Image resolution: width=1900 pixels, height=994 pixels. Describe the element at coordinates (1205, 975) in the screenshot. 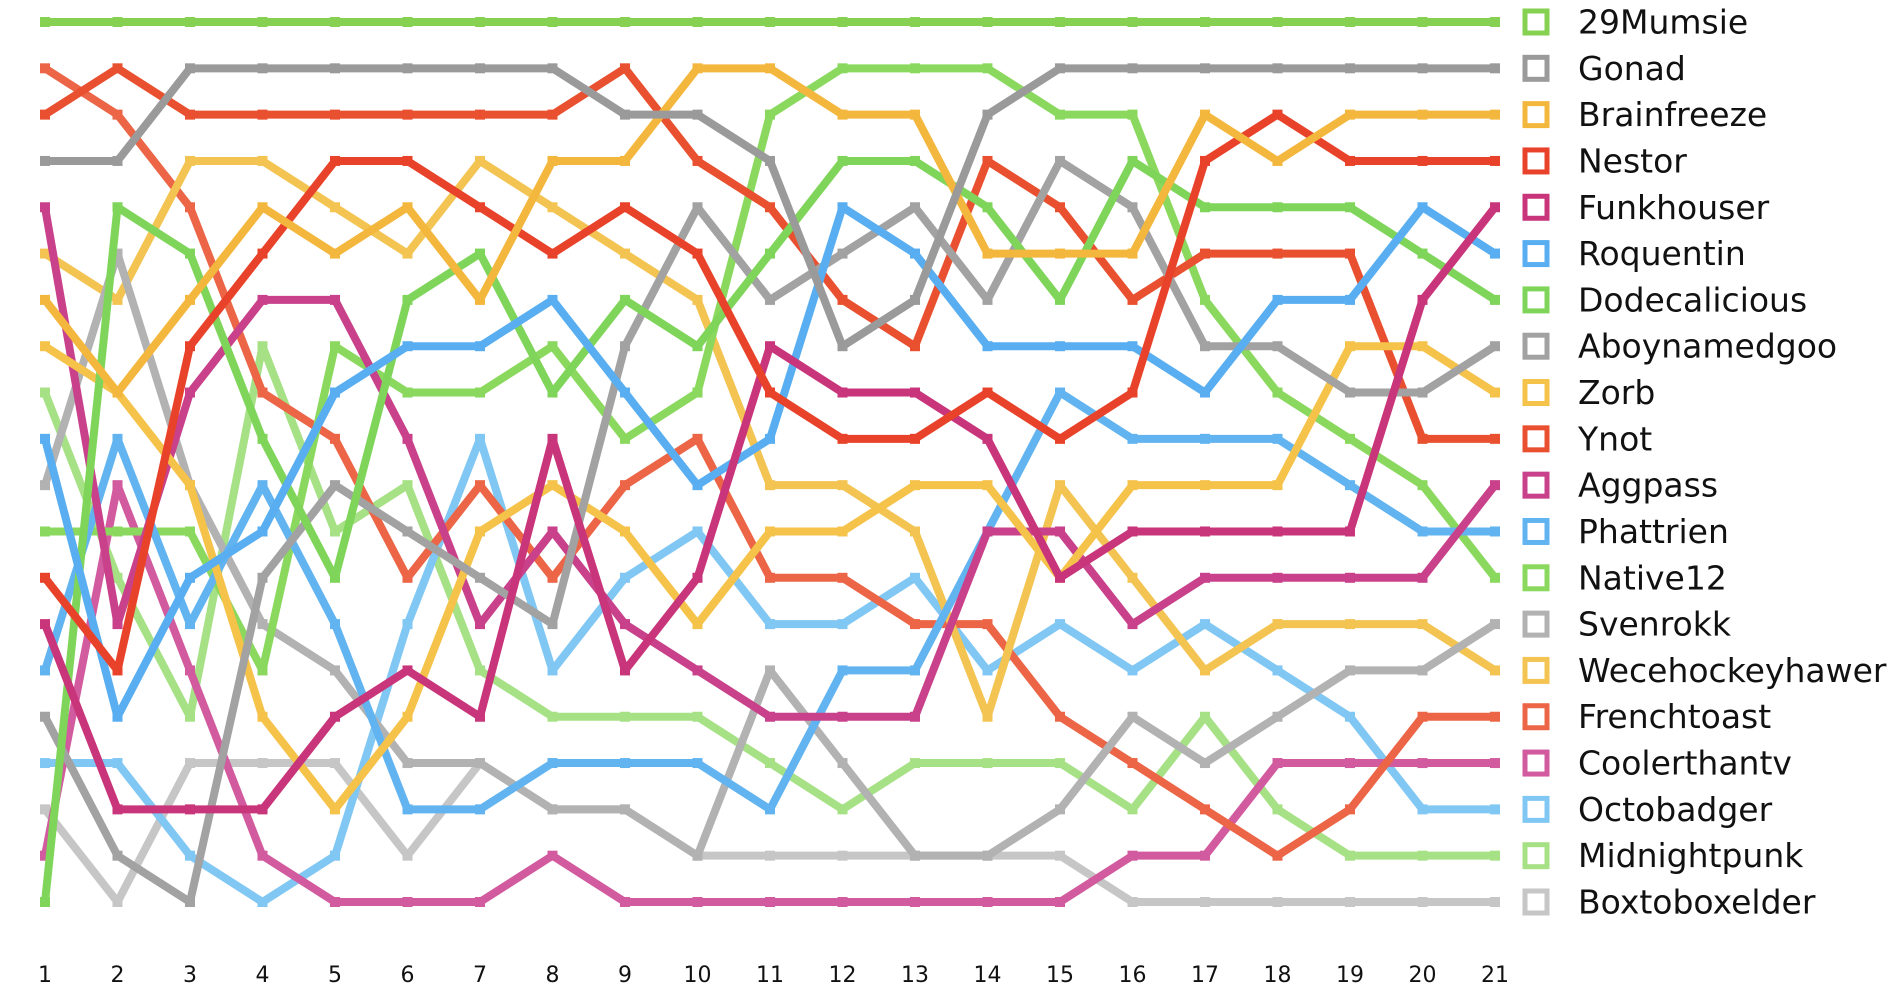

I see `x-tick-label: 17` at that location.